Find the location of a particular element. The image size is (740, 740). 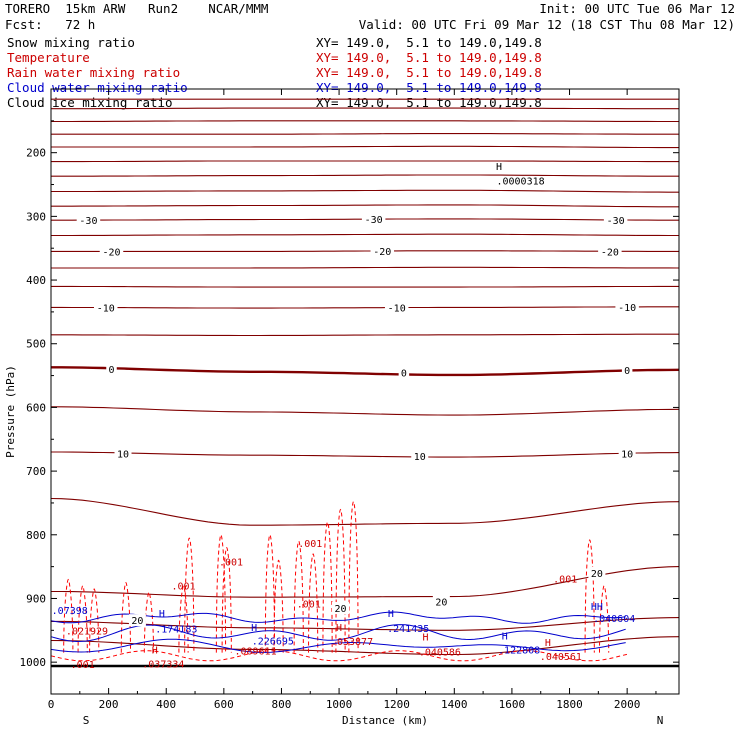

legend-temperature-label: Temperature is located at coordinates (48, 57).